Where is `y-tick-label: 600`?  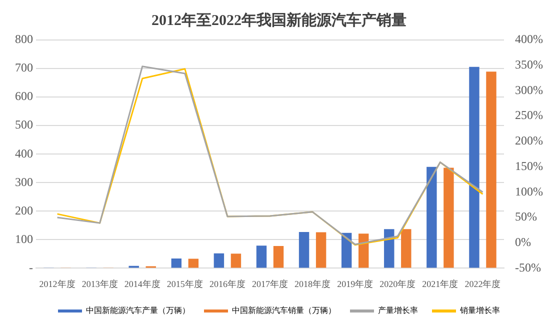
y-tick-label: 600 is located at coordinates (24, 96).